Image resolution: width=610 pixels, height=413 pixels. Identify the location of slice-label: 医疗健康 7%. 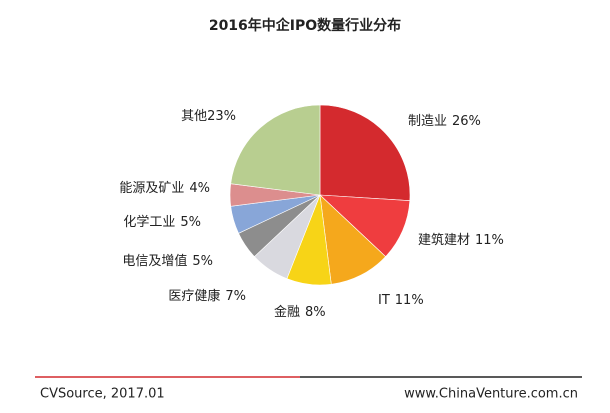
(207, 296).